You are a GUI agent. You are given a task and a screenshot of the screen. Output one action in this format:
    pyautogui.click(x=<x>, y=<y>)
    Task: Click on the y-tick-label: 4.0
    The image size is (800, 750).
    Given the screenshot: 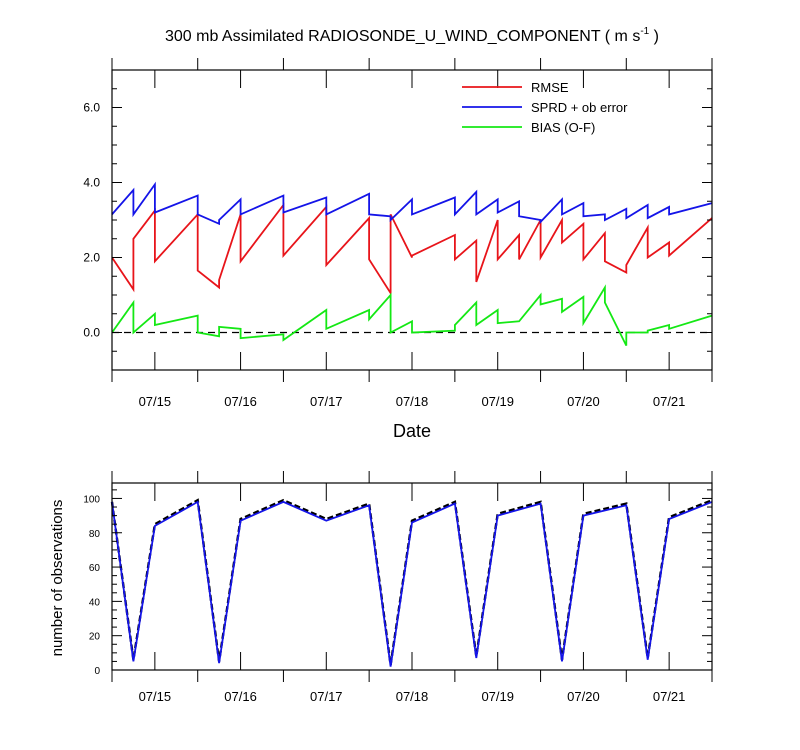 What is the action you would take?
    pyautogui.click(x=91, y=183)
    